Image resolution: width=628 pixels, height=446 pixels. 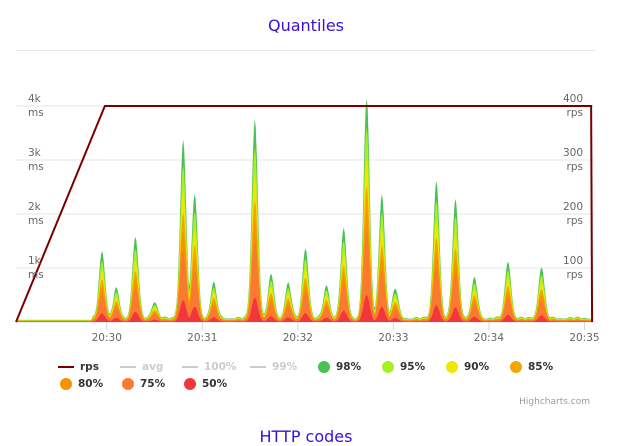 I want to click on legend-label: 99%, so click(x=285, y=367).